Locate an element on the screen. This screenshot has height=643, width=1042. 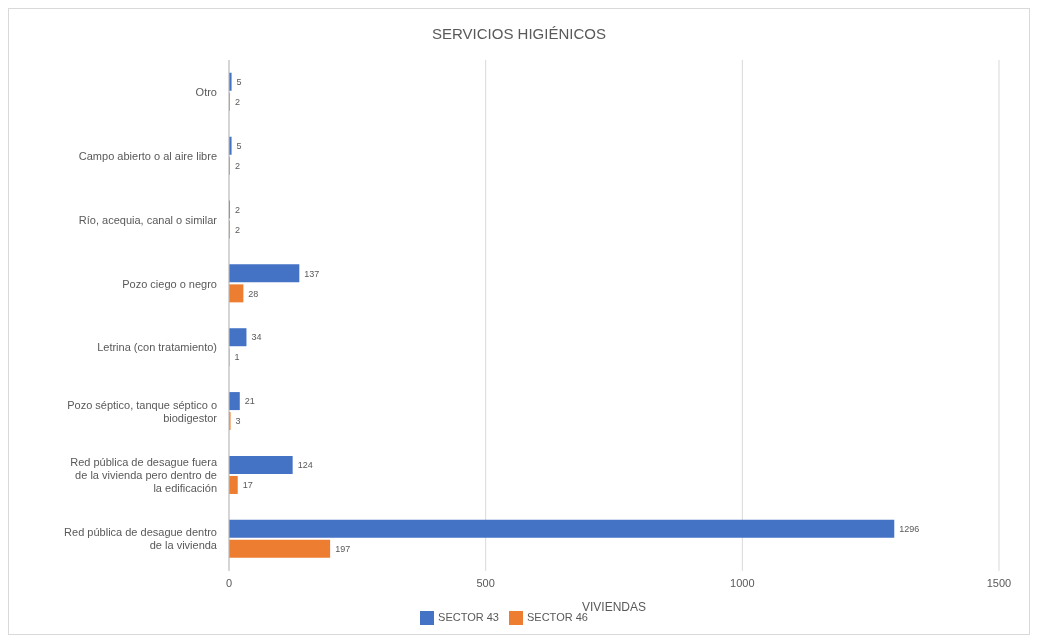
data-label: 17 is located at coordinates (247, 485).